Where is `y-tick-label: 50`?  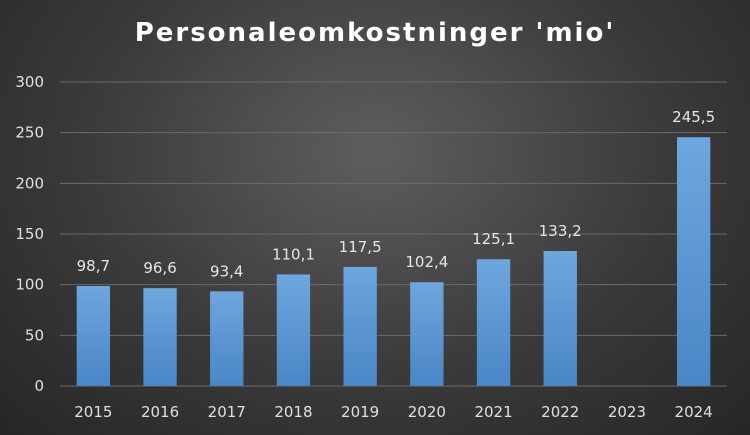 y-tick-label: 50 is located at coordinates (34, 335).